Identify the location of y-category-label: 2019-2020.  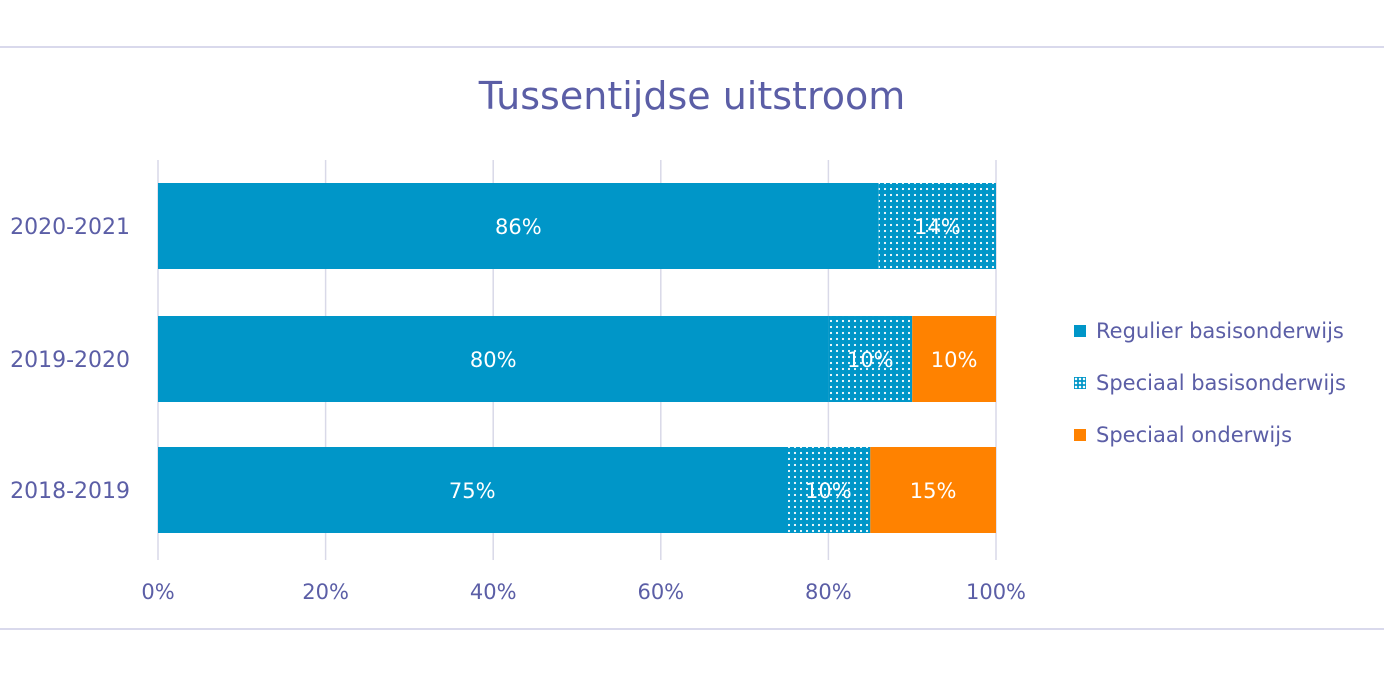
(70, 360).